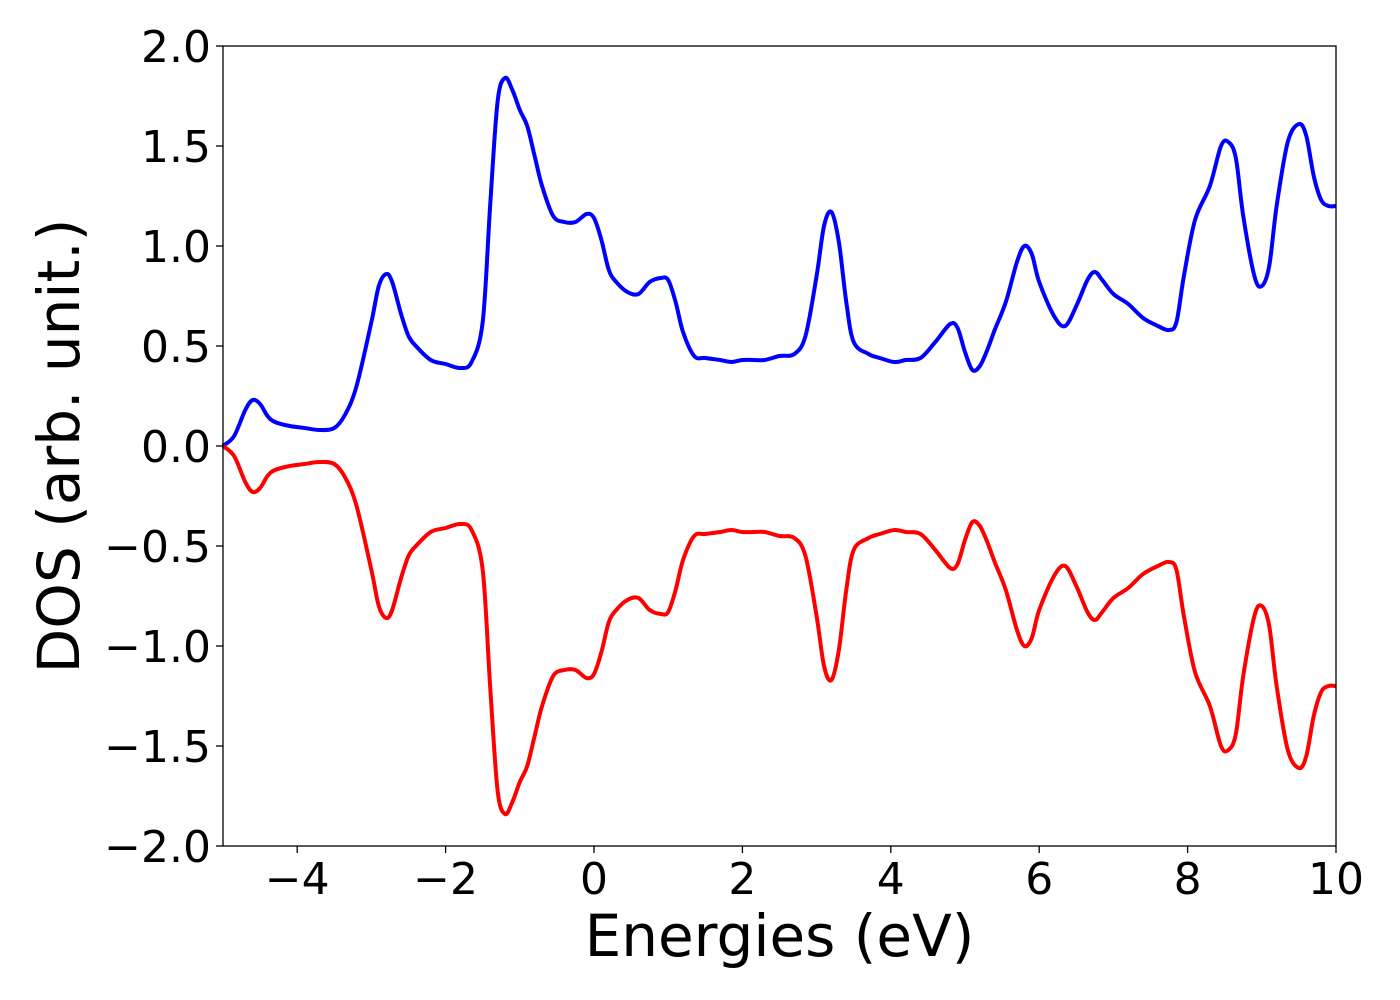  What do you see at coordinates (176, 147) in the screenshot?
I see `y-tick-label: 1.5` at bounding box center [176, 147].